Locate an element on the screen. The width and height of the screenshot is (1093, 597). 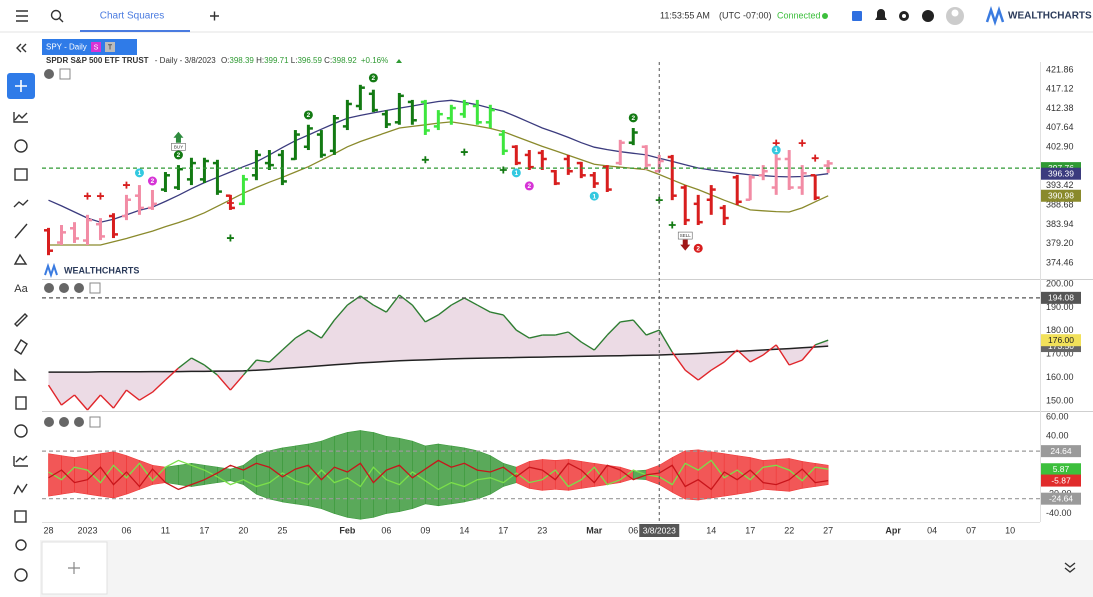
tool-clock is located at coordinates (21, 146).